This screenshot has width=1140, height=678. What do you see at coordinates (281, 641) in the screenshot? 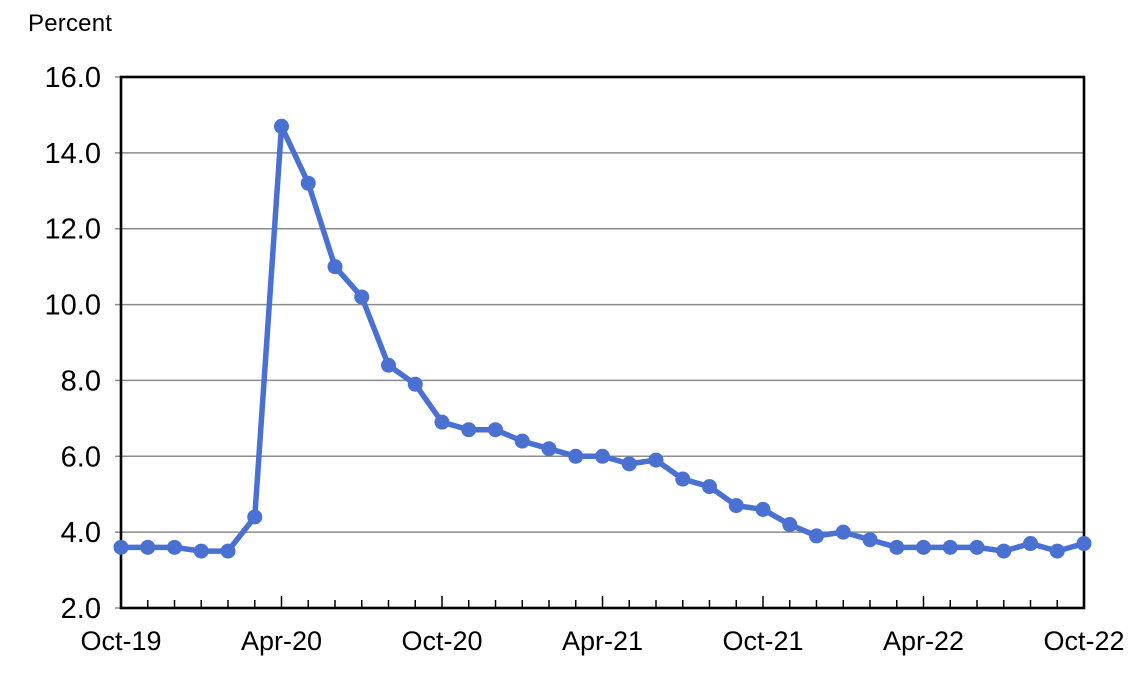
I see `x-tick-label: Apr-20` at bounding box center [281, 641].